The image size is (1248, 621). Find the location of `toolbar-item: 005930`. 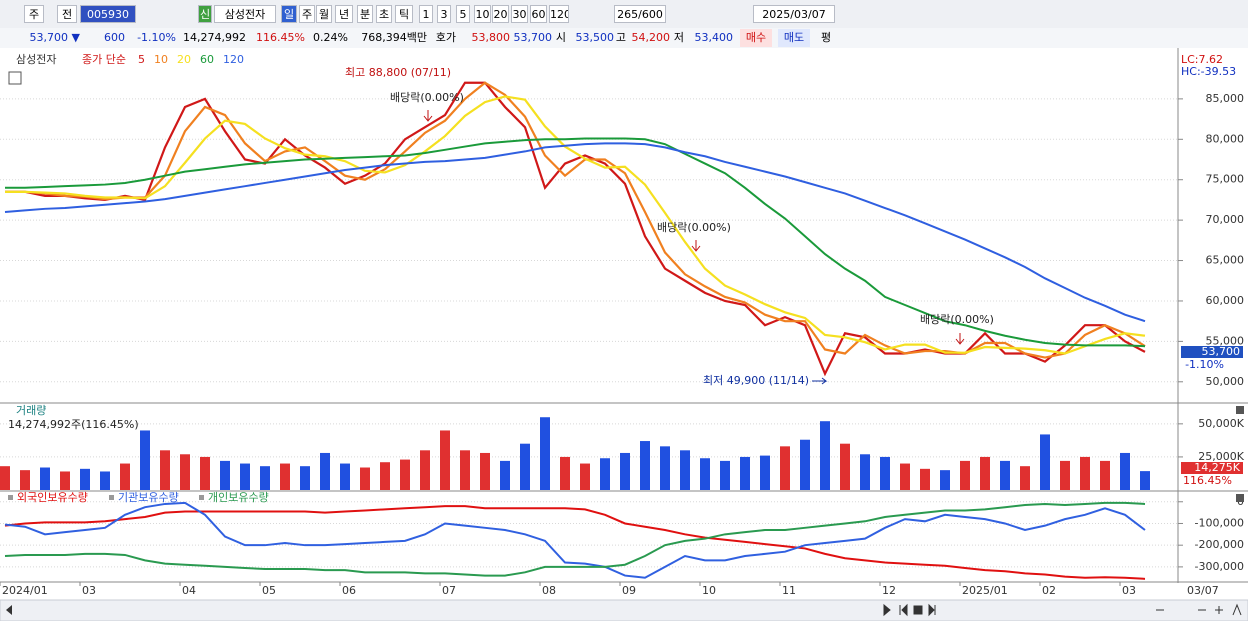

toolbar-item: 005930 is located at coordinates (108, 14).